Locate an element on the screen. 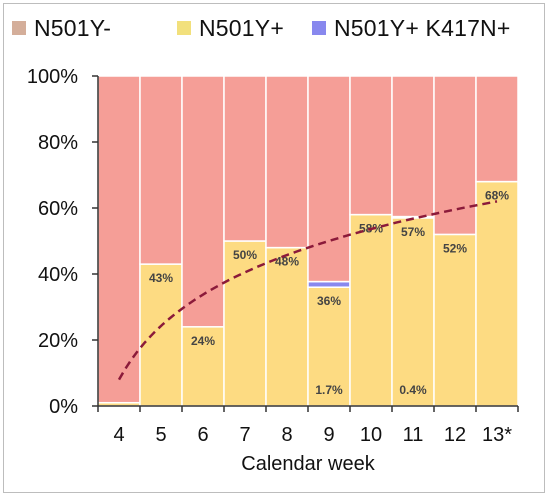 The height and width of the screenshot is (498, 550). legend: N501Y- N501Y+ N501Y+ K417N+ is located at coordinates (275, 28).